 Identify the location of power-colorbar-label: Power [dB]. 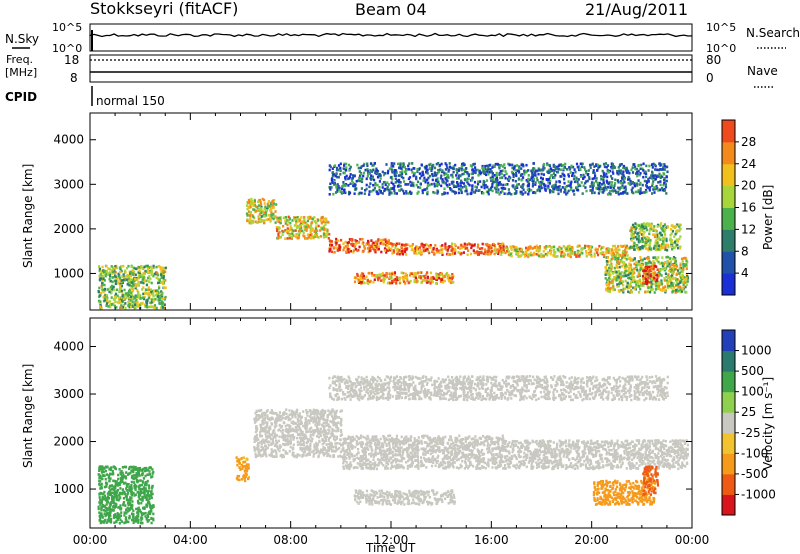
(768, 217).